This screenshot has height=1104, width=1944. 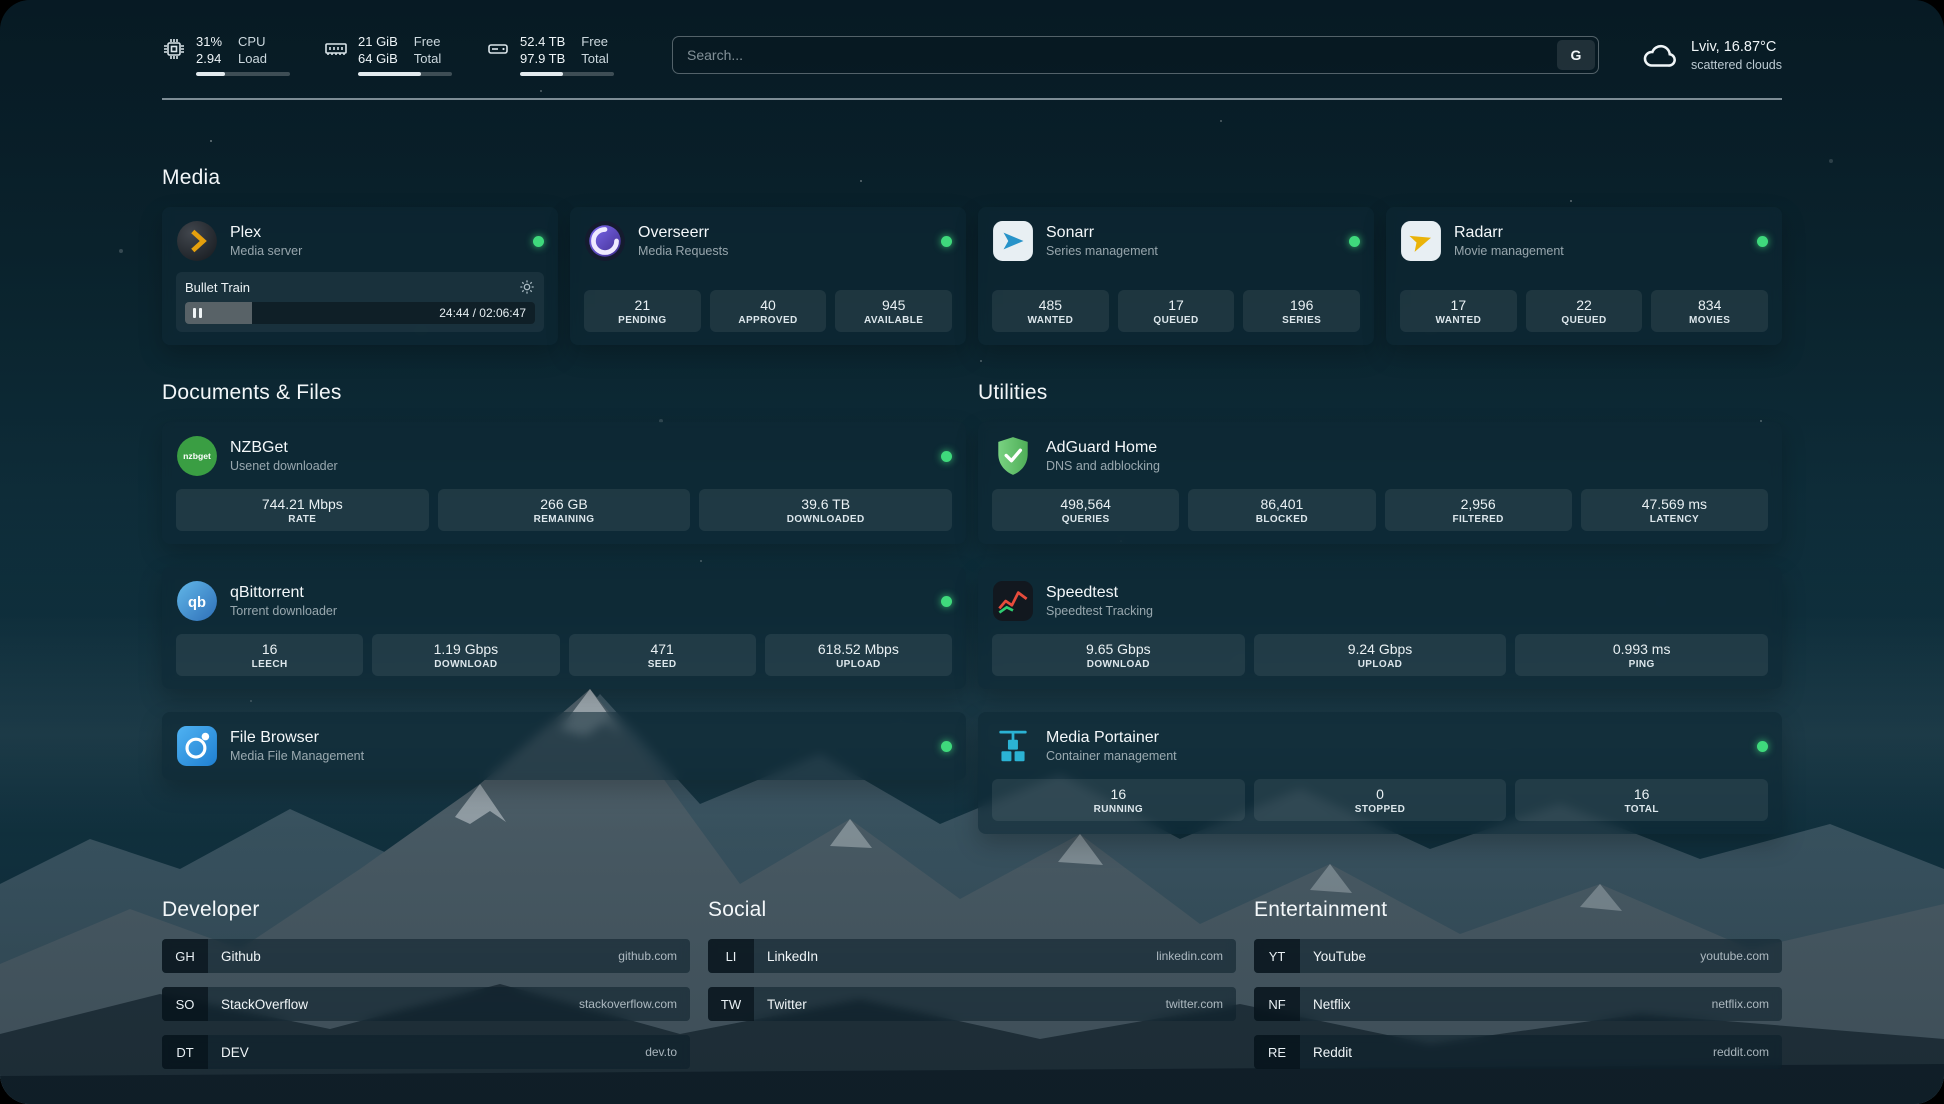 What do you see at coordinates (662, 655) in the screenshot?
I see `stat-seed: 471 SEED` at bounding box center [662, 655].